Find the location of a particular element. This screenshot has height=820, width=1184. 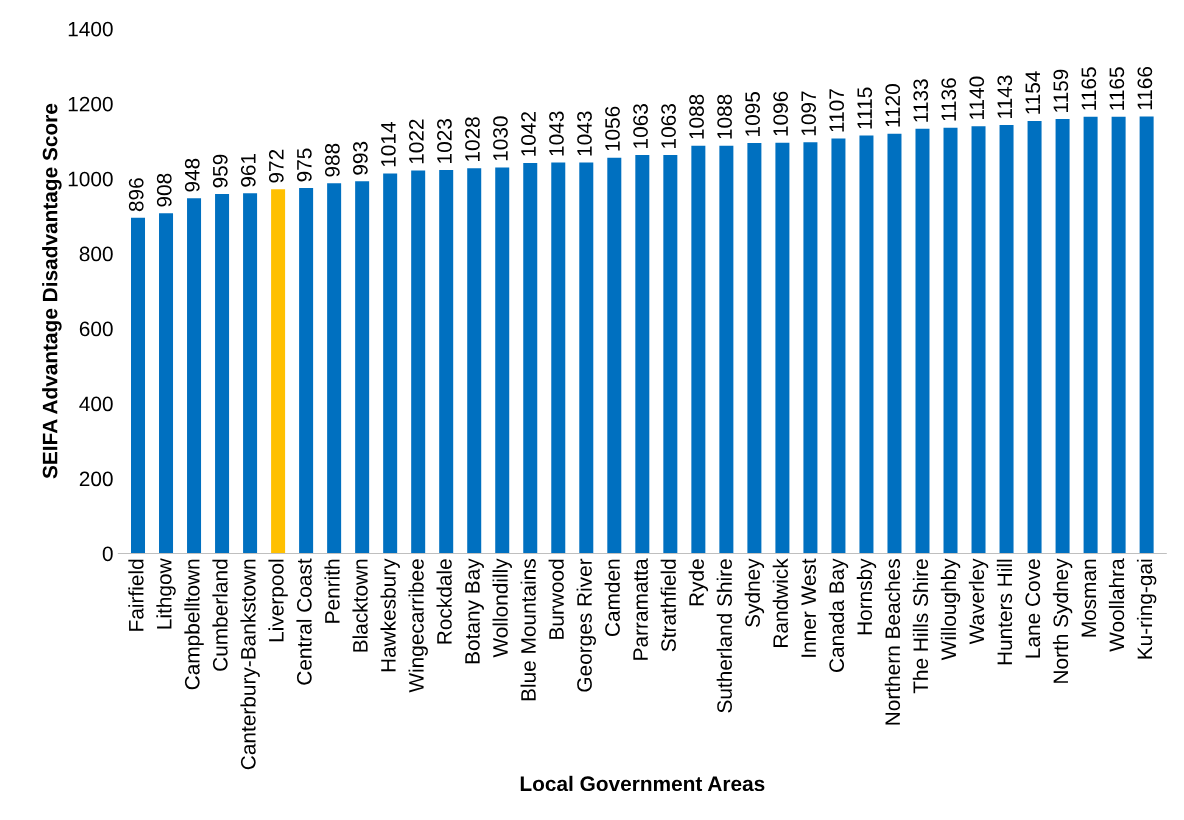

x-tick-label: Camden is located at coordinates (612, 598).